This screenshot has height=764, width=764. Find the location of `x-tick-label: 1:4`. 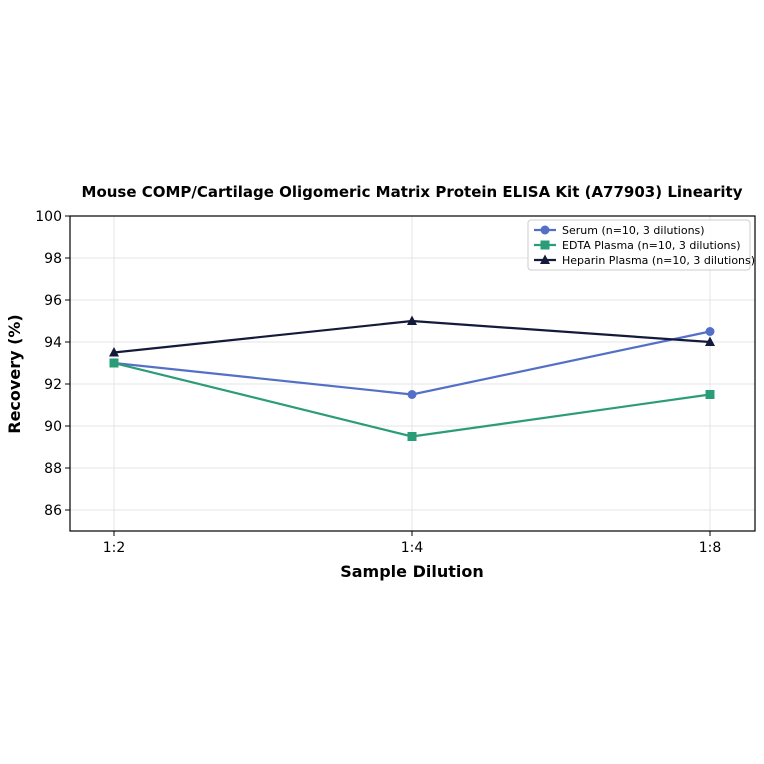

x-tick-label: 1:4 is located at coordinates (412, 548).